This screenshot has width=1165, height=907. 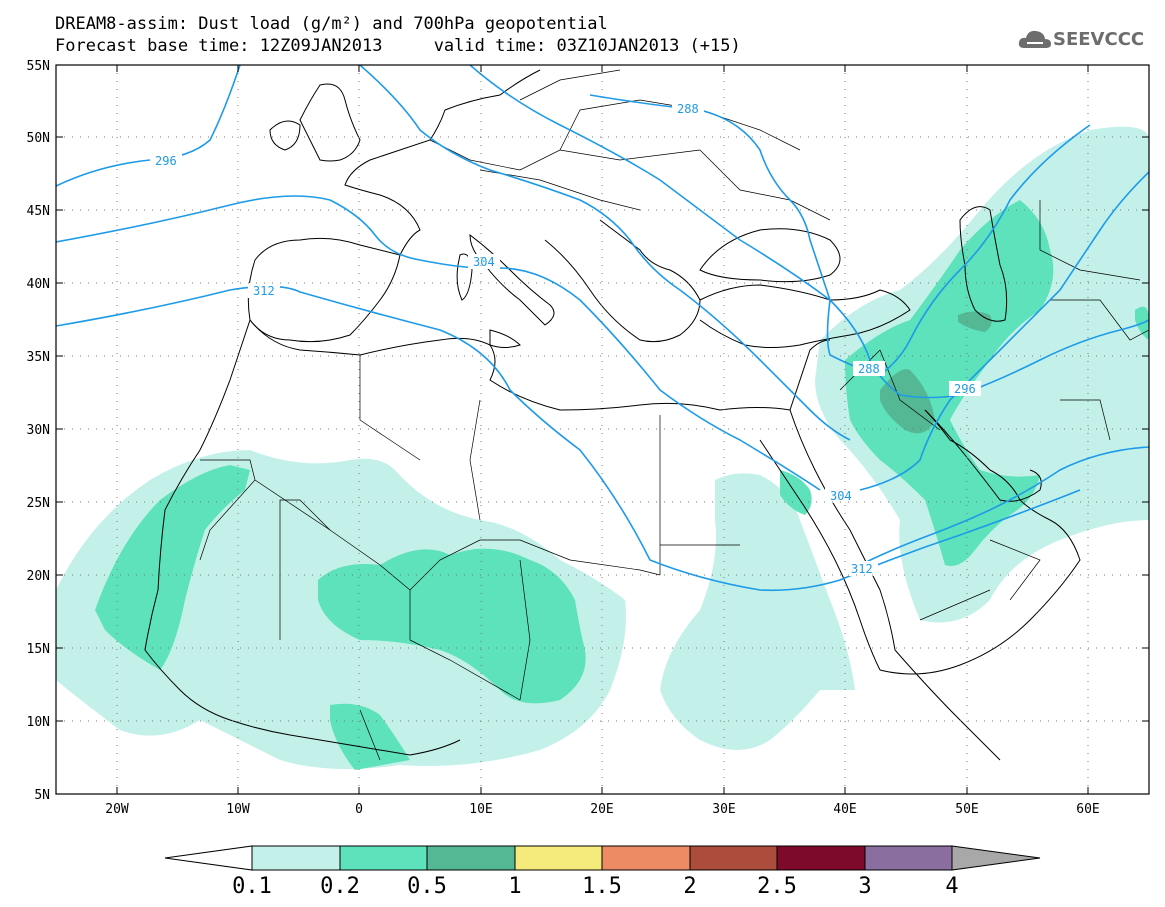 What do you see at coordinates (602, 886) in the screenshot?
I see `colorbar-label: 1.5` at bounding box center [602, 886].